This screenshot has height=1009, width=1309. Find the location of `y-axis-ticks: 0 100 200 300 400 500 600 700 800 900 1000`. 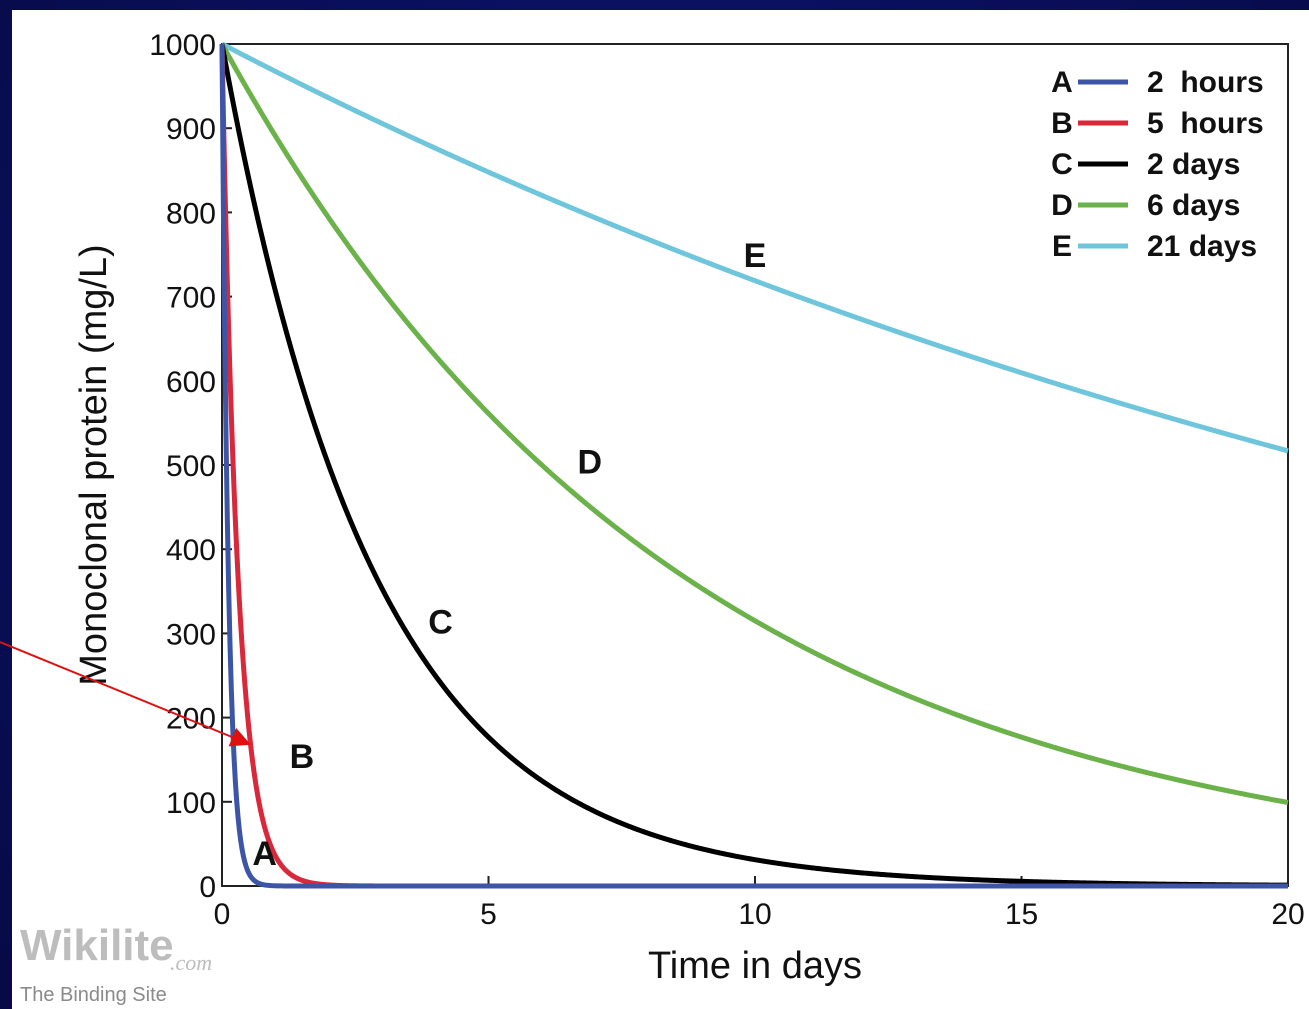

y-axis-ticks: 0 100 200 300 400 500 600 700 800 900 1000 is located at coordinates (190, 466).